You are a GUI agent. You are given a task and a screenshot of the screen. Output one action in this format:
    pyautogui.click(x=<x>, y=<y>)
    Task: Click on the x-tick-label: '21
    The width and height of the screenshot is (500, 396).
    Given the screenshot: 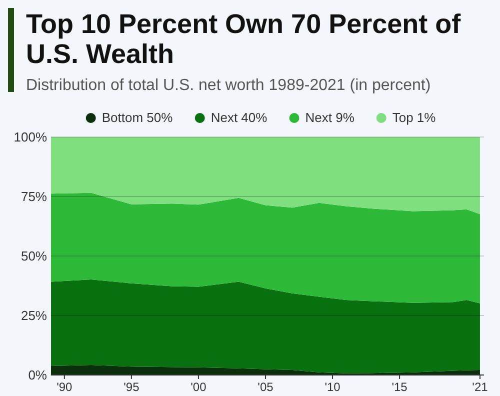 What is the action you would take?
    pyautogui.click(x=480, y=387)
    